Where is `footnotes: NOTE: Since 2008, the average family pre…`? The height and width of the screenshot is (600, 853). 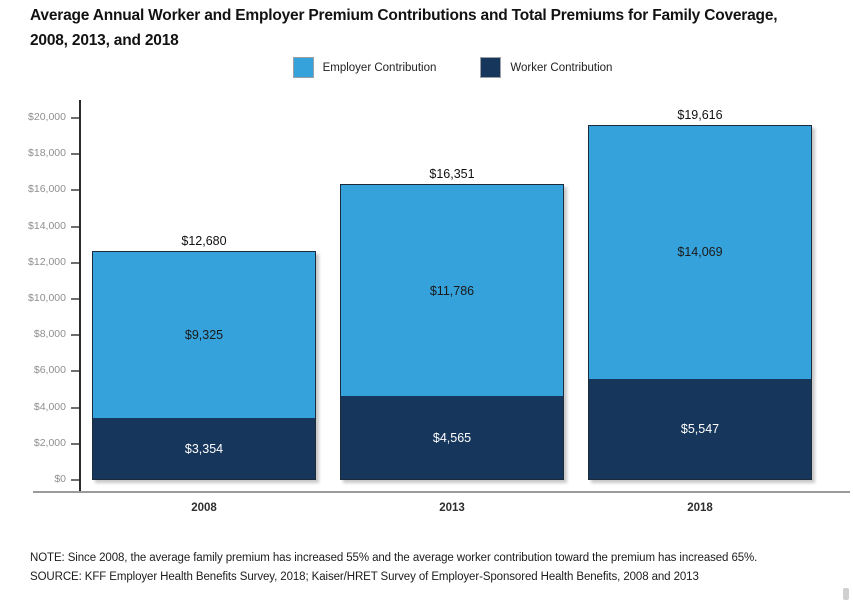
footnotes: NOTE: Since 2008, the average family pre… is located at coordinates (430, 567).